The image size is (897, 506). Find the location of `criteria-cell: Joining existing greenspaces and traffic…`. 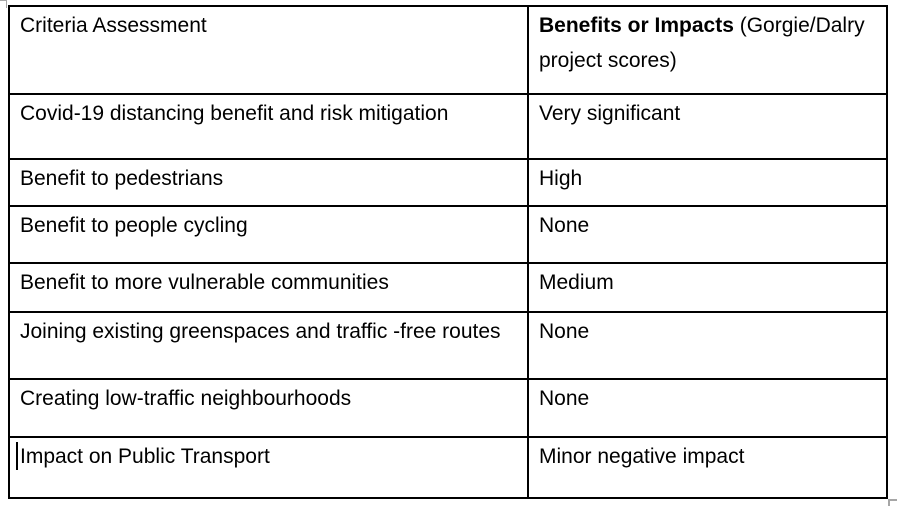

criteria-cell: Joining existing greenspaces and traffic… is located at coordinates (268, 345).